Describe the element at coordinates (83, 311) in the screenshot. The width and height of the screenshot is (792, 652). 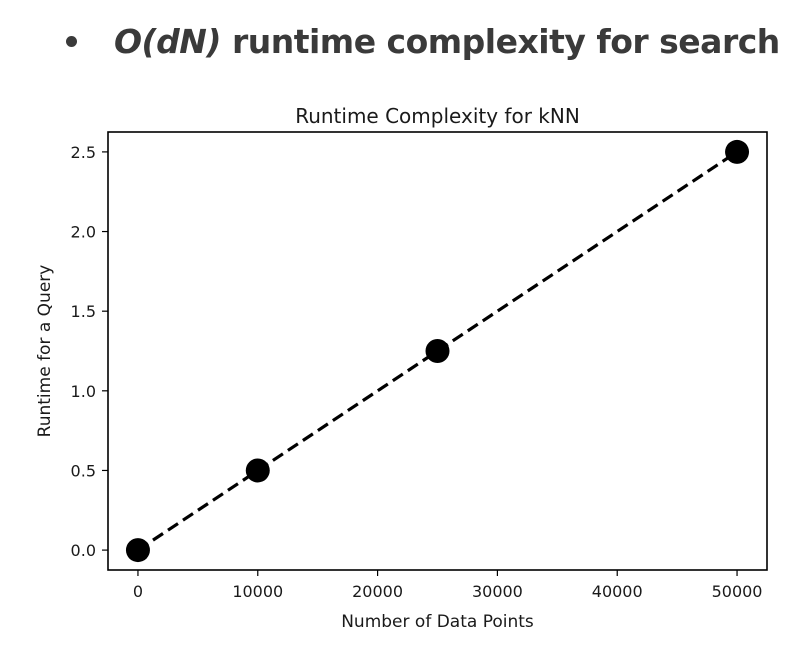
I see `y-tick-label: 1.5` at that location.